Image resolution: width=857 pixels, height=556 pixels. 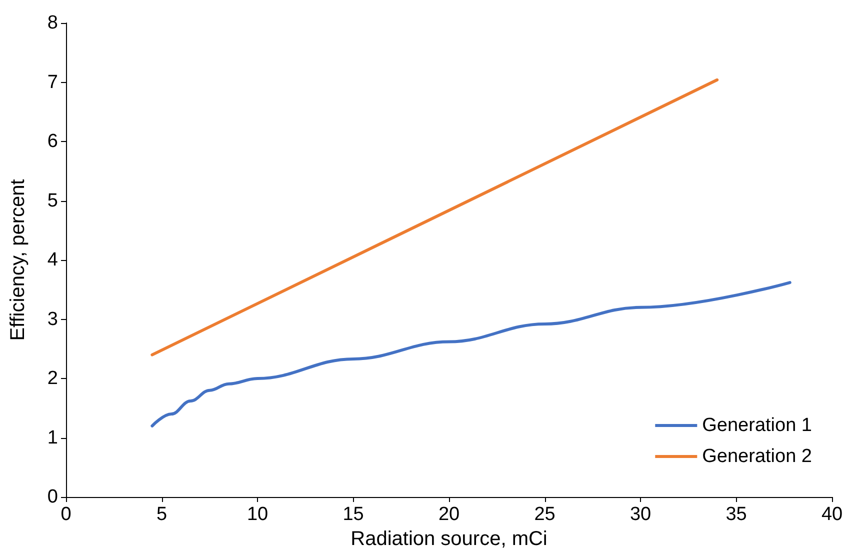 What do you see at coordinates (162, 514) in the screenshot?
I see `x-tick-label: 5` at bounding box center [162, 514].